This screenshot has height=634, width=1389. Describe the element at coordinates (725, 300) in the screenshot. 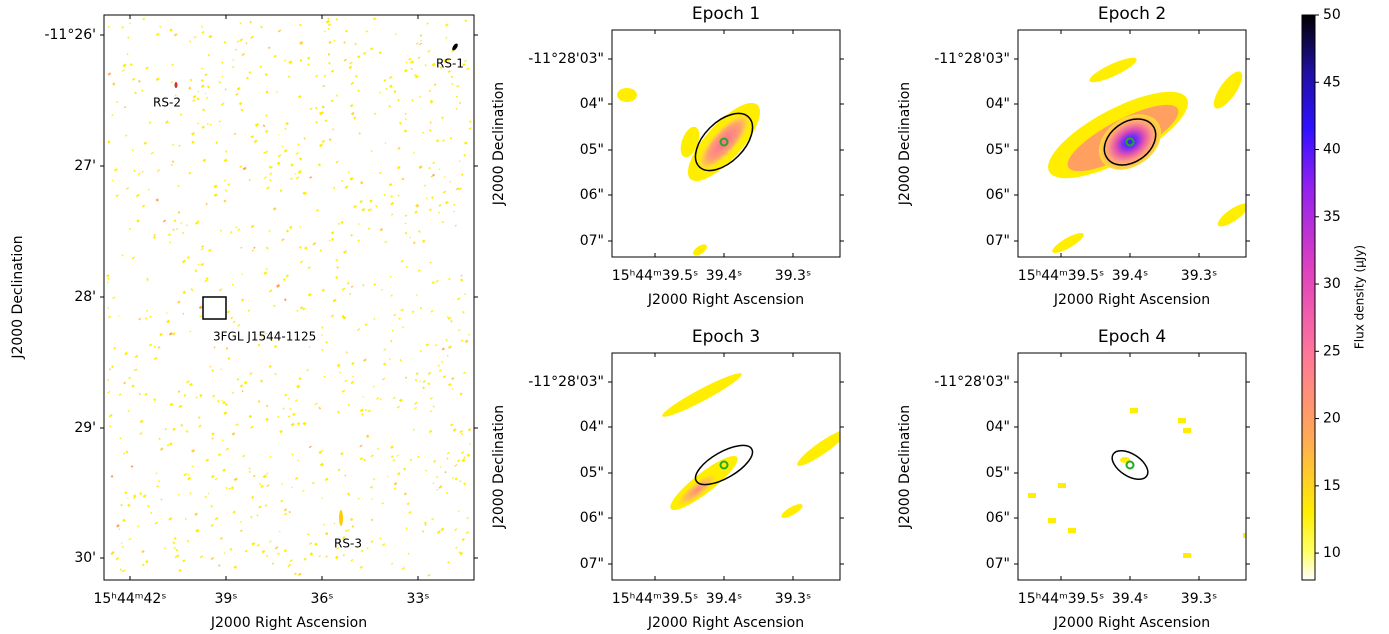

I see `x-axis-label: J2000 Right Ascension` at that location.